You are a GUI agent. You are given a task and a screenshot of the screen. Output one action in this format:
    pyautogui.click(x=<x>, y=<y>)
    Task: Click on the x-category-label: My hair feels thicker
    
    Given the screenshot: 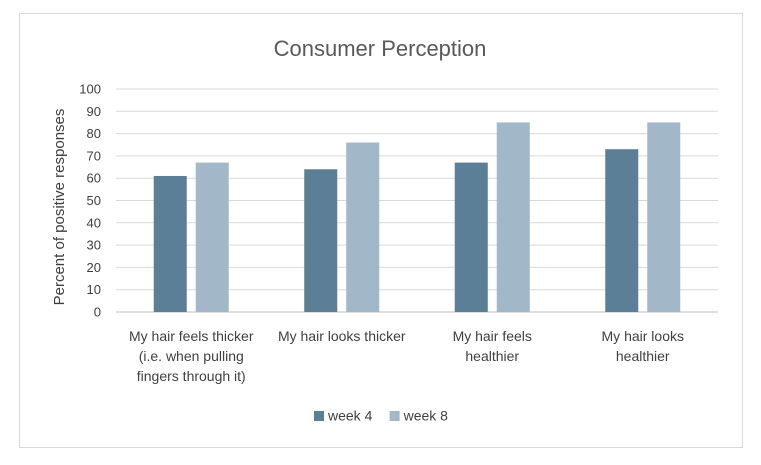 What is the action you would take?
    pyautogui.click(x=191, y=336)
    